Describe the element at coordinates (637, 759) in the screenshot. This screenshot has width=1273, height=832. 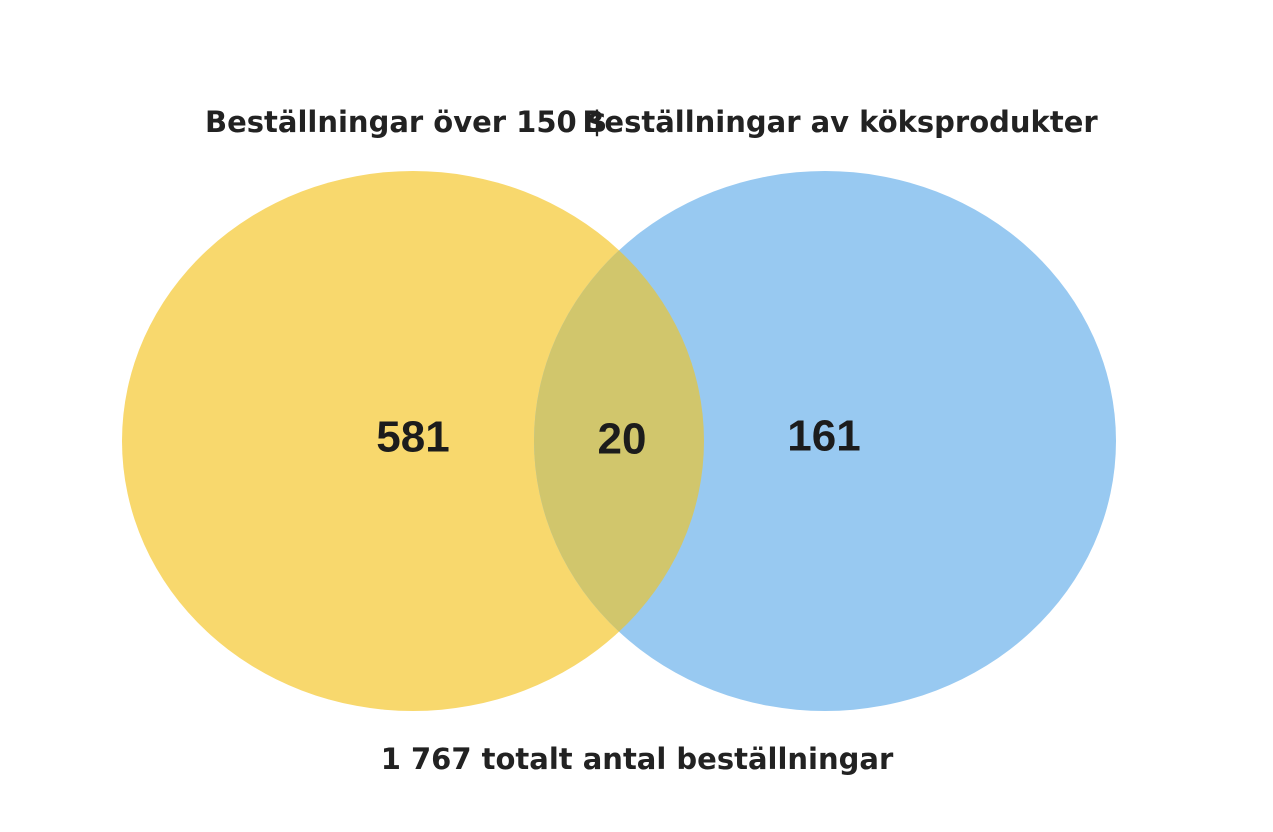
I see `footer: 1 767 totalt antal beställningar` at that location.